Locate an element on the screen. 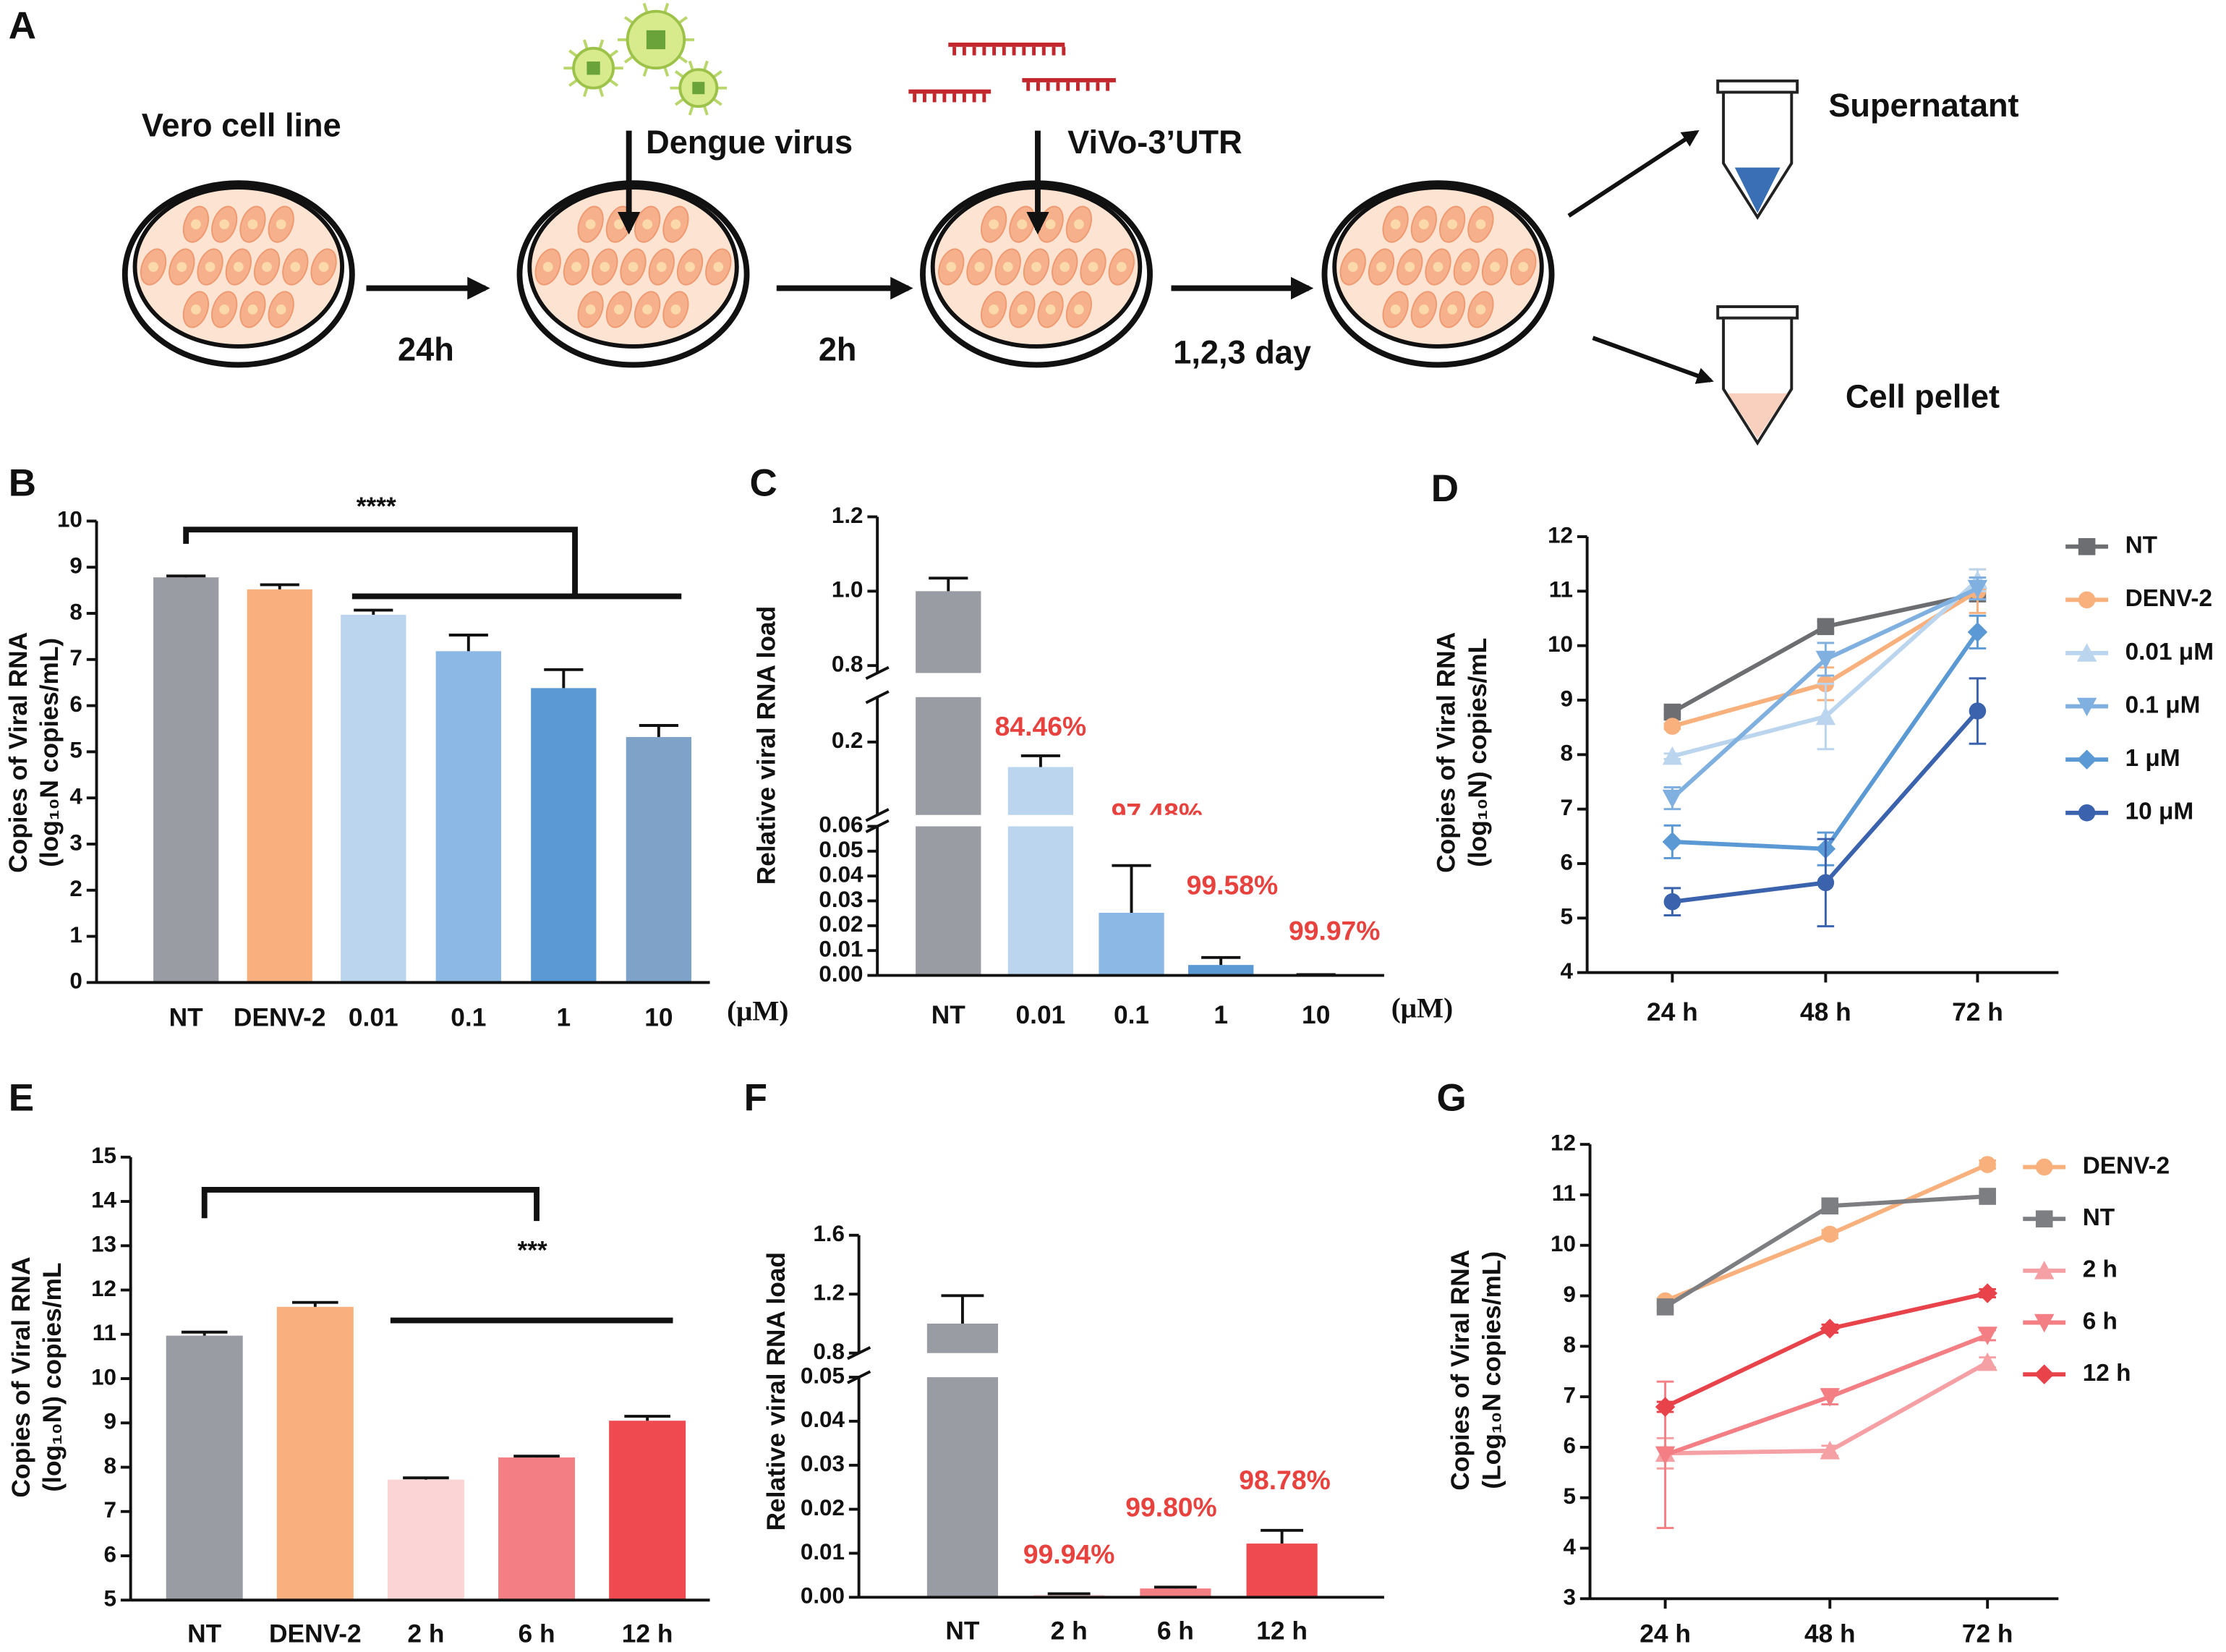  y-tick-label: 5 is located at coordinates (1567, 916).